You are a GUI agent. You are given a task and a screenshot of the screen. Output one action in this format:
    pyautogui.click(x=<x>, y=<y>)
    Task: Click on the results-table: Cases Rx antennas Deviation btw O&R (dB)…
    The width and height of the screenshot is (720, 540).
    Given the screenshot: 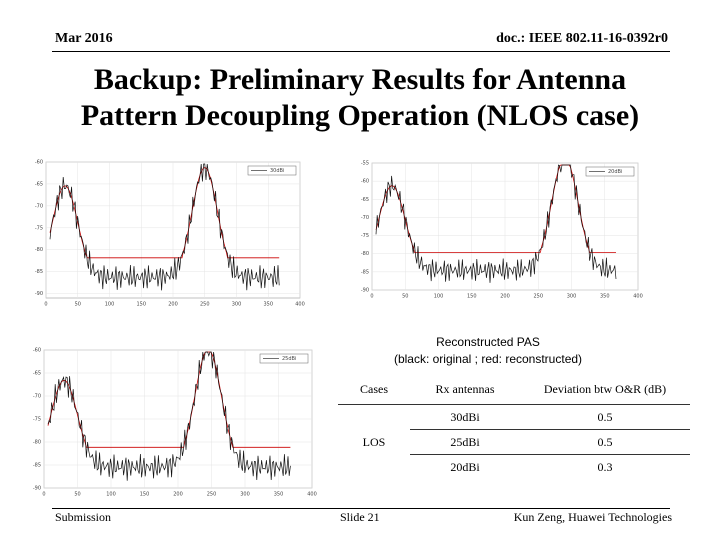 What is the action you would take?
    pyautogui.click(x=514, y=426)
    